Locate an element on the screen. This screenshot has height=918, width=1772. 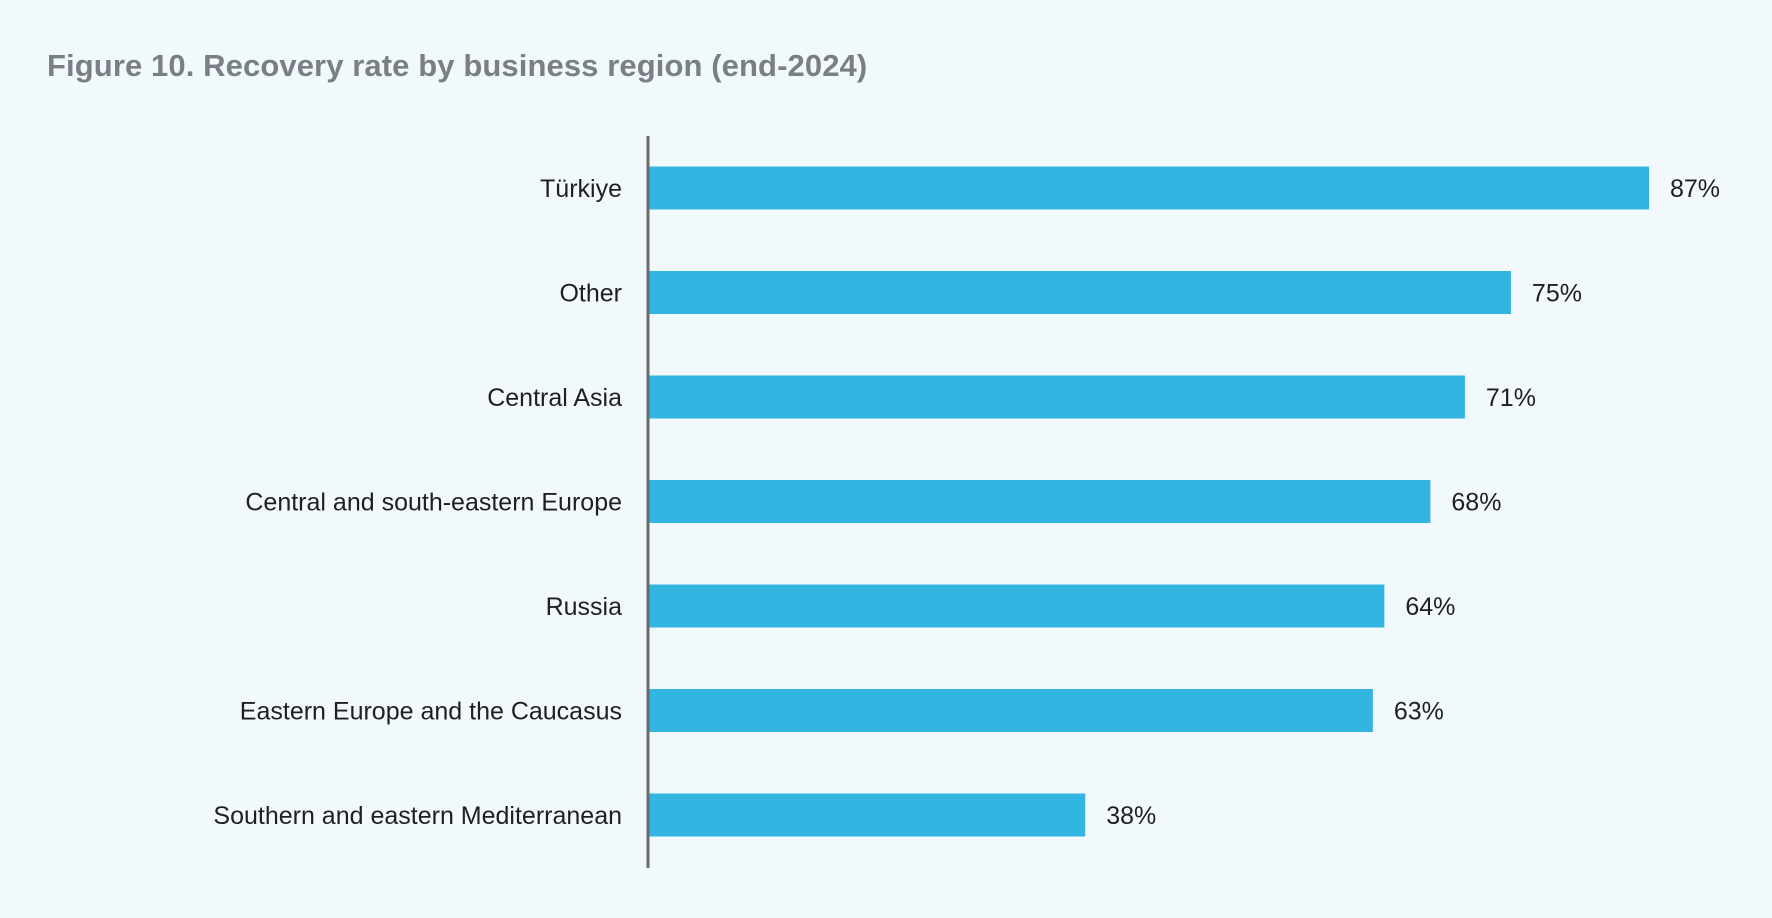
category-label: Russia is located at coordinates (584, 607).